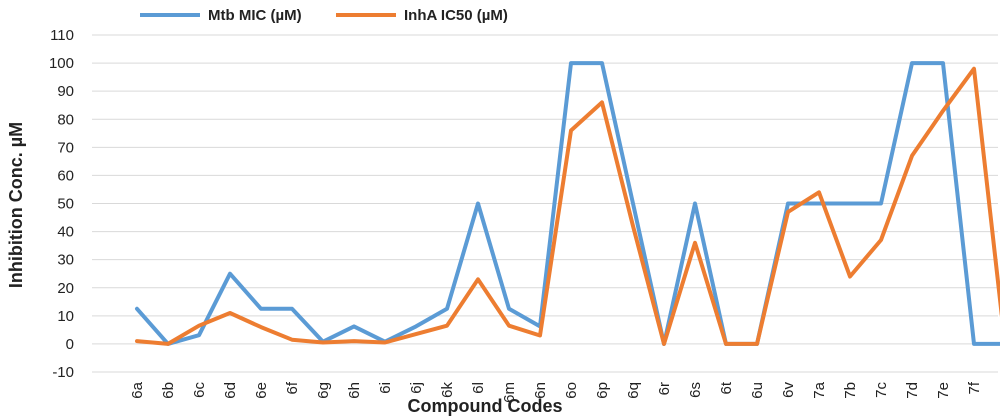 Image resolution: width=1000 pixels, height=419 pixels. I want to click on y-tick-label: -10, so click(63, 372).